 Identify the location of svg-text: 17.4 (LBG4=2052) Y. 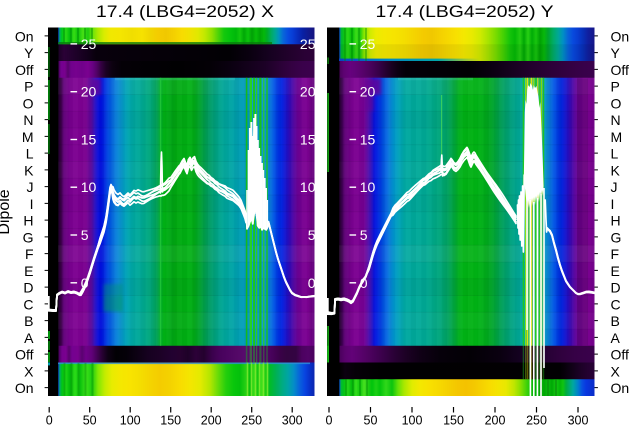
(465, 11).